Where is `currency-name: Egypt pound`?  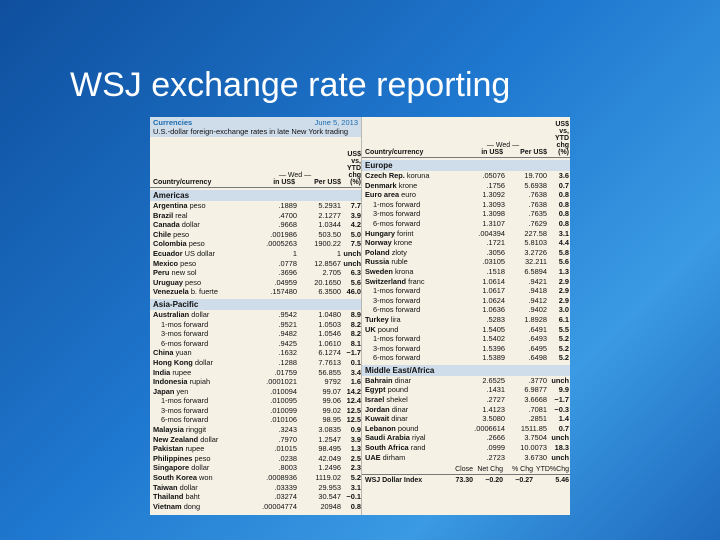 currency-name: Egypt pound is located at coordinates (412, 390).